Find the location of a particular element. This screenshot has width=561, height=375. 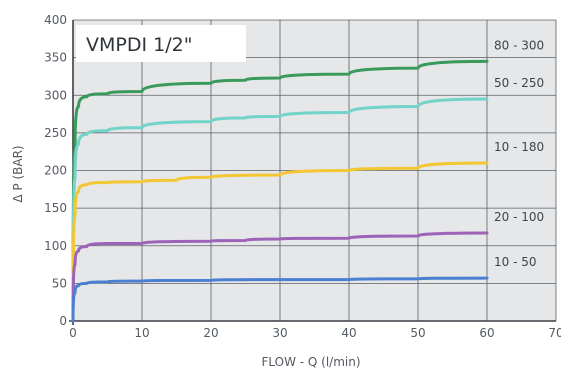

series-line is located at coordinates (280, 299).